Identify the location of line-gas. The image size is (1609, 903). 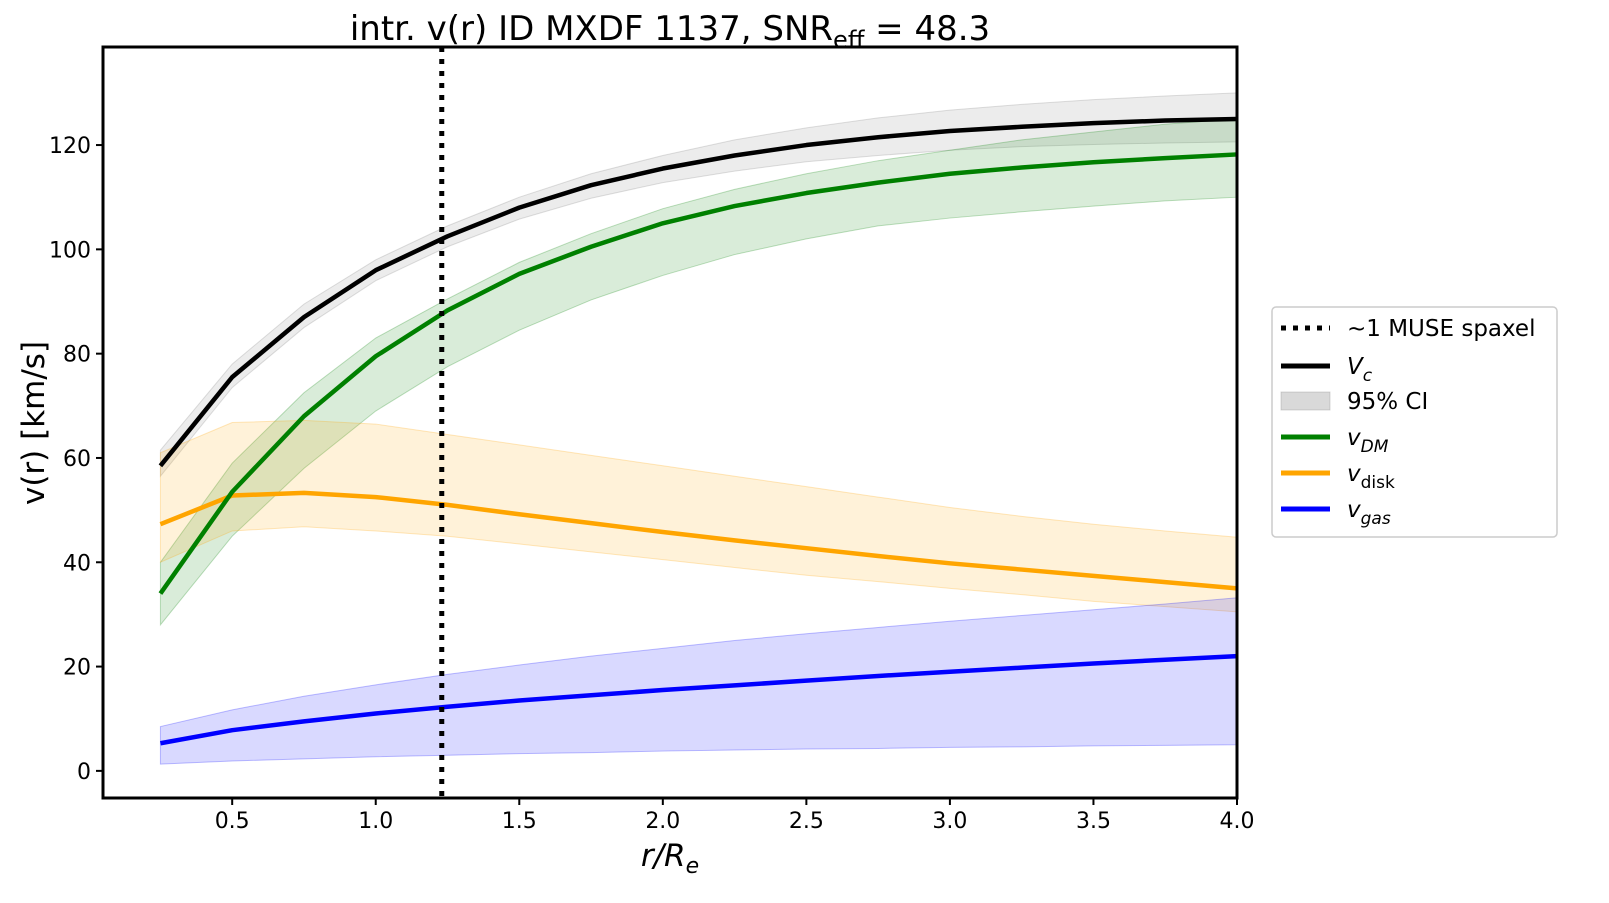
(699, 699).